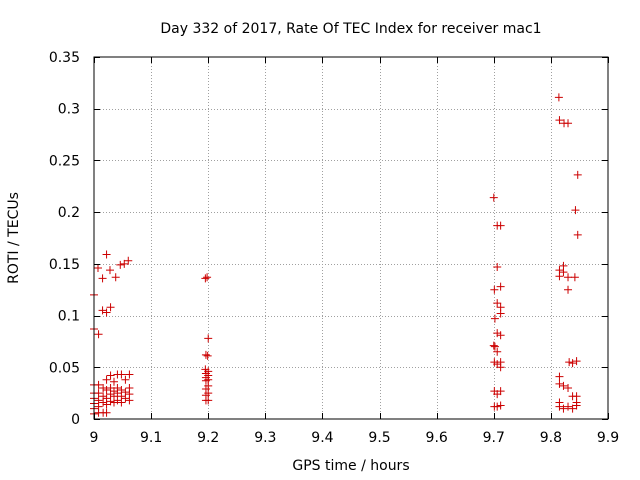 This screenshot has width=640, height=480. What do you see at coordinates (69, 110) in the screenshot?
I see `y-tick-label: 0.3` at bounding box center [69, 110].